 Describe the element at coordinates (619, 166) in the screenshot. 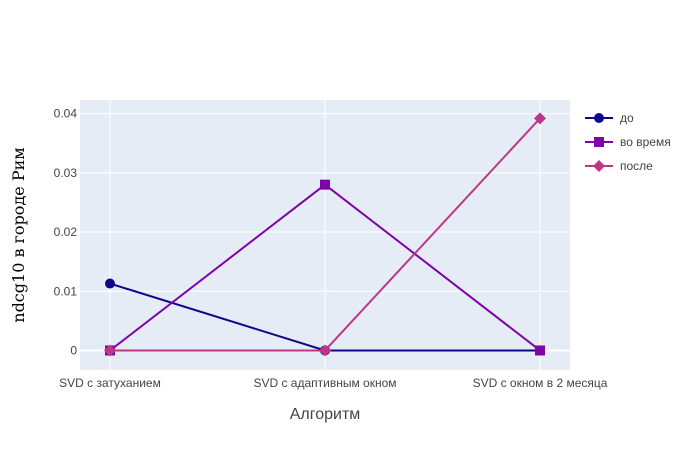

I see `legend-item: после` at that location.